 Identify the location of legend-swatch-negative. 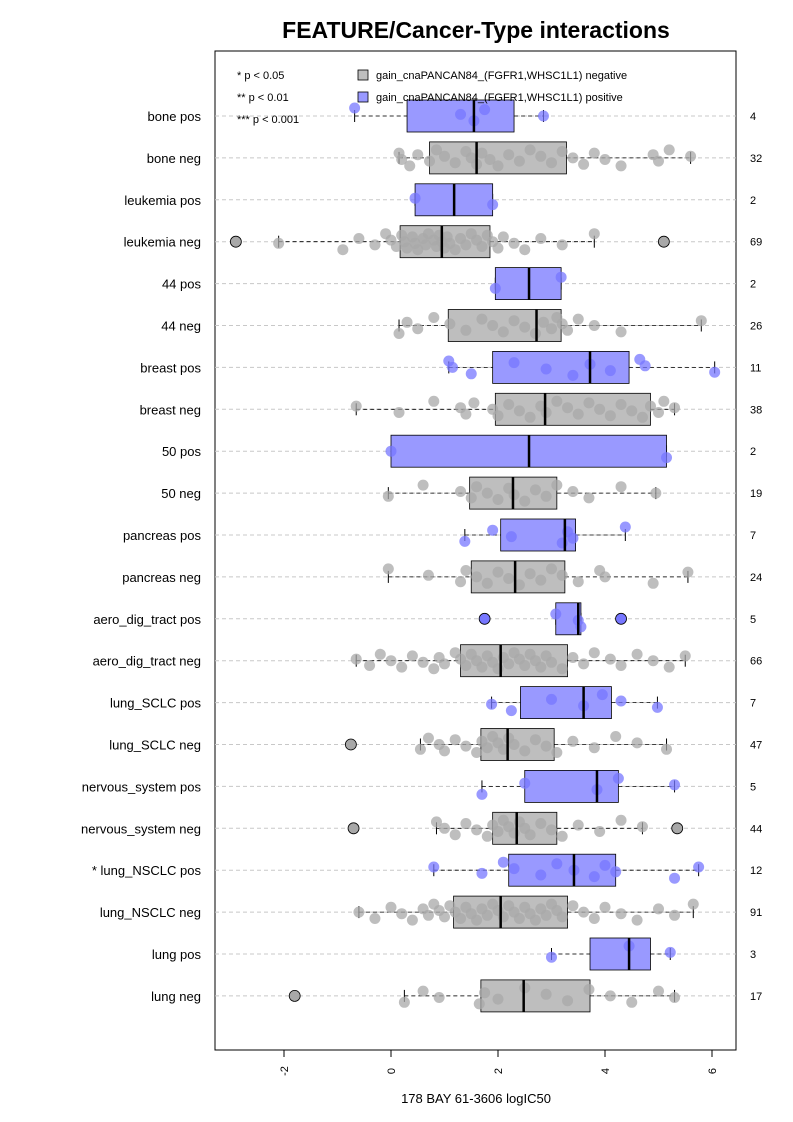
(363, 75).